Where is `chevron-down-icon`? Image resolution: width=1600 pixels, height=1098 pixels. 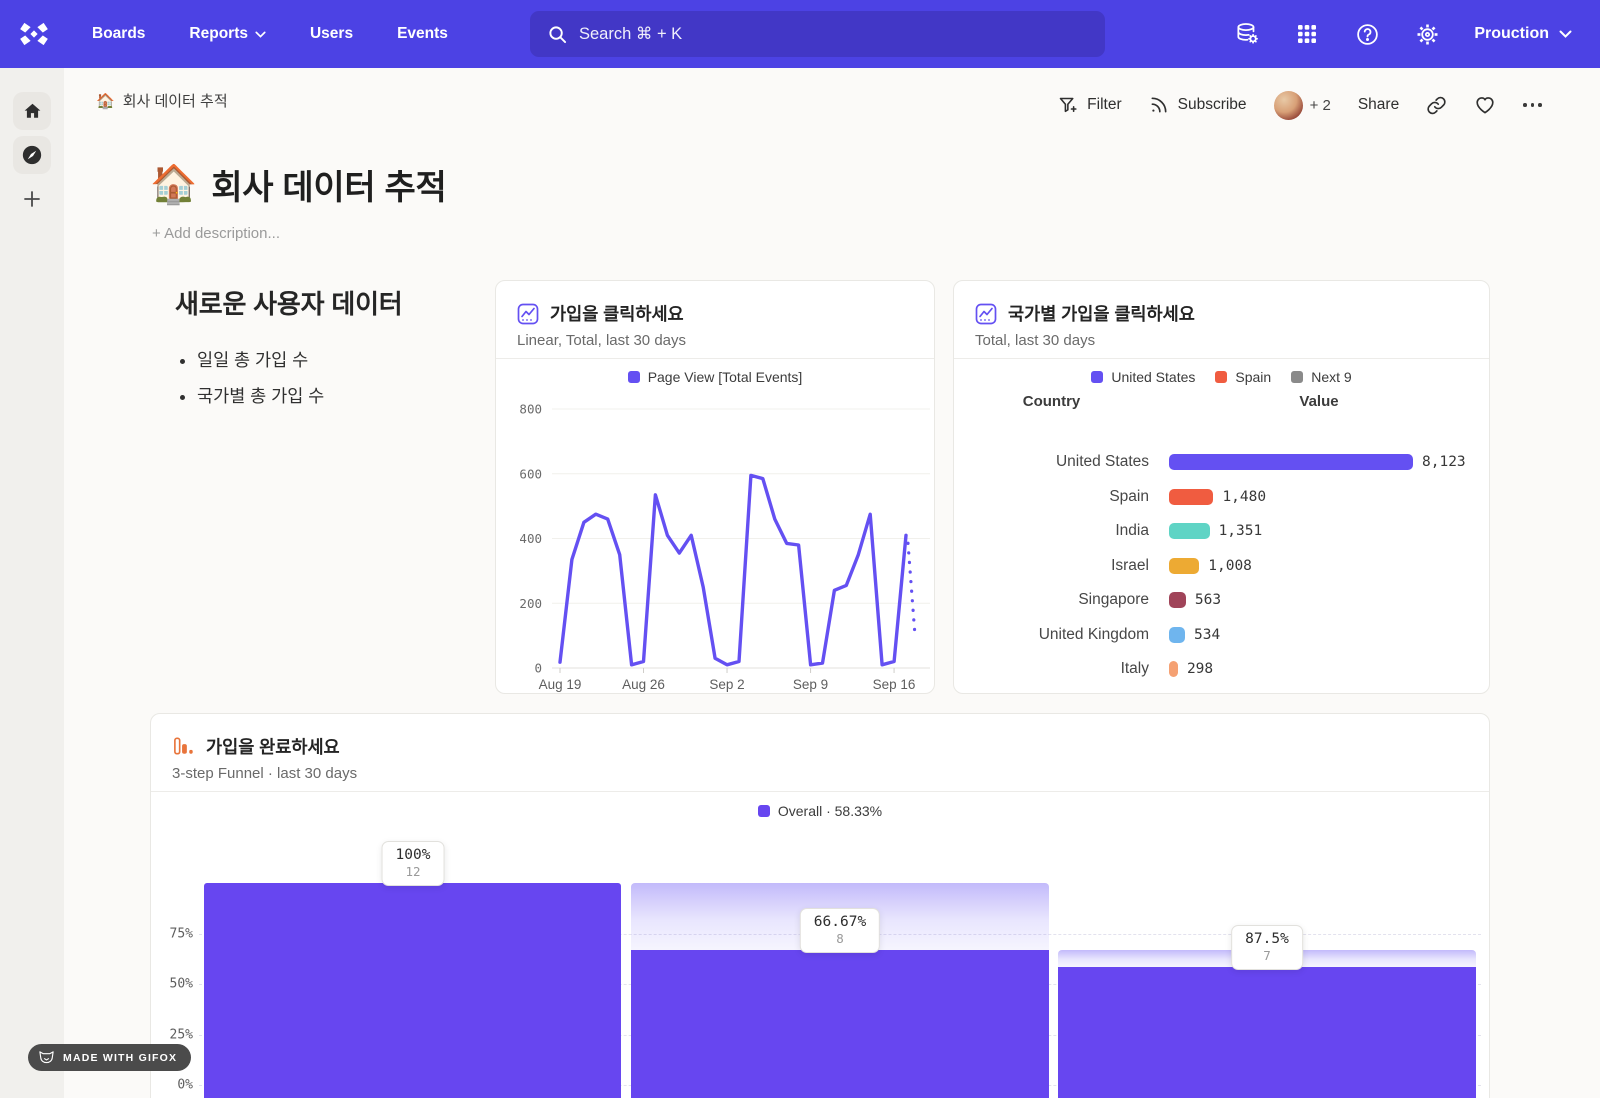
chevron-down-icon is located at coordinates (1565, 34).